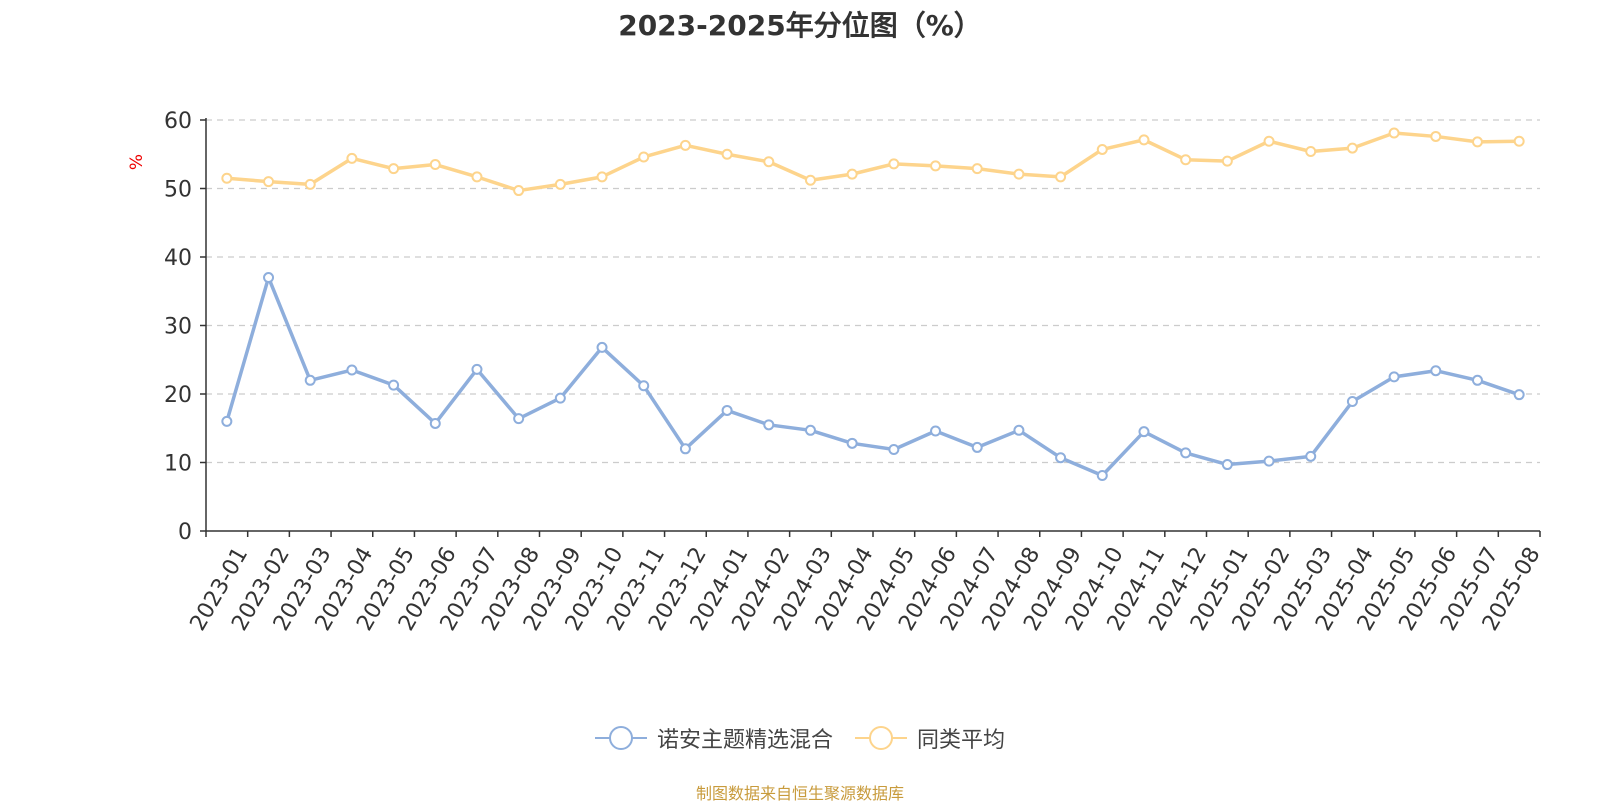 The image size is (1600, 804). What do you see at coordinates (185, 532) in the screenshot?
I see `y-tick-label: 0` at bounding box center [185, 532].